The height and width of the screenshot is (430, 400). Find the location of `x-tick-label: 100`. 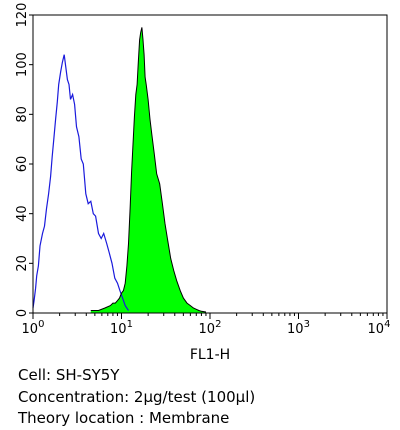

x-tick-label: 100 is located at coordinates (33, 328).